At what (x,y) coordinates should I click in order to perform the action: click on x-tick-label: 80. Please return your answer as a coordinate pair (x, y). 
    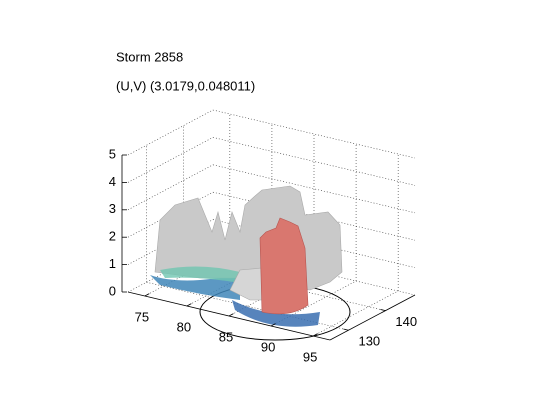
    Looking at the image, I should click on (184, 326).